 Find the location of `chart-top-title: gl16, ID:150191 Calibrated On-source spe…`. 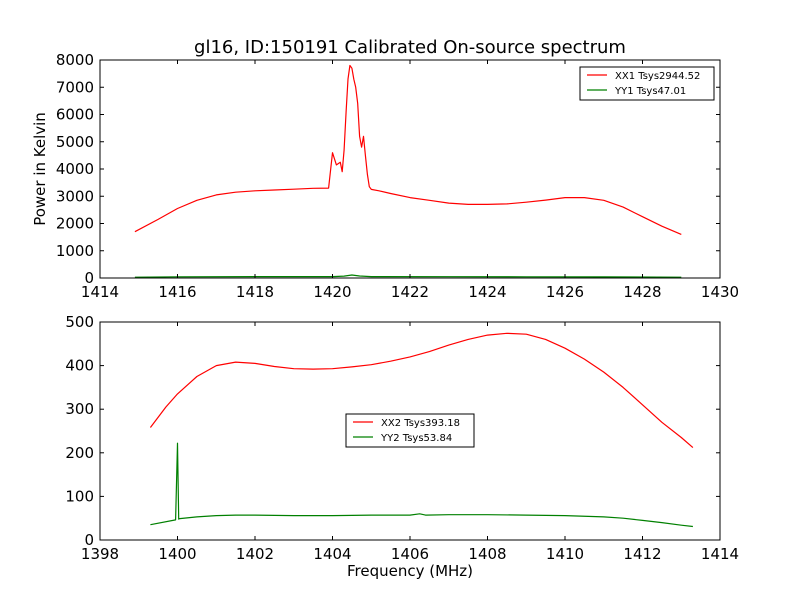

chart-top-title: gl16, ID:150191 Calibrated On-source spe… is located at coordinates (410, 47).